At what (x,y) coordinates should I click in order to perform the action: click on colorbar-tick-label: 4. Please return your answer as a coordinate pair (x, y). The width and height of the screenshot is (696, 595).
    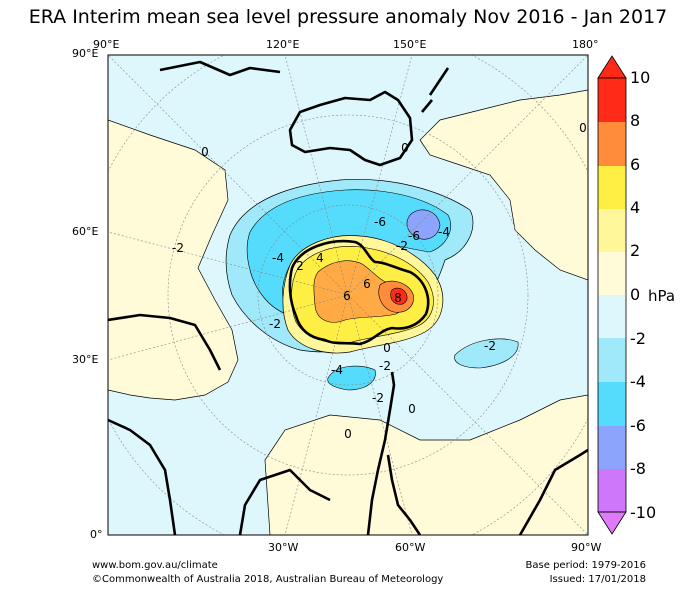
    Looking at the image, I should click on (635, 207).